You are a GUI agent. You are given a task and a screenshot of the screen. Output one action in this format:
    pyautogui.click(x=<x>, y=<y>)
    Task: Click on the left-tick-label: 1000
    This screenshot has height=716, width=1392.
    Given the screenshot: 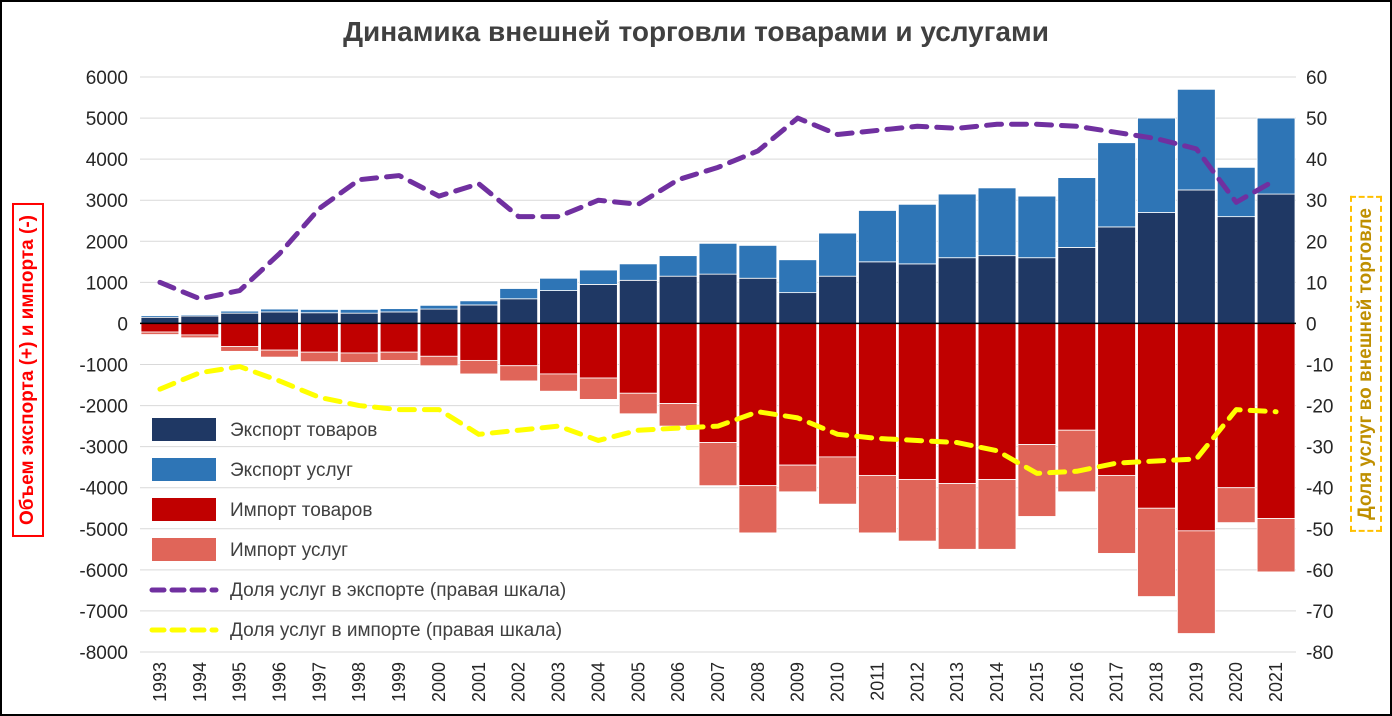 What is the action you would take?
    pyautogui.click(x=107, y=283)
    